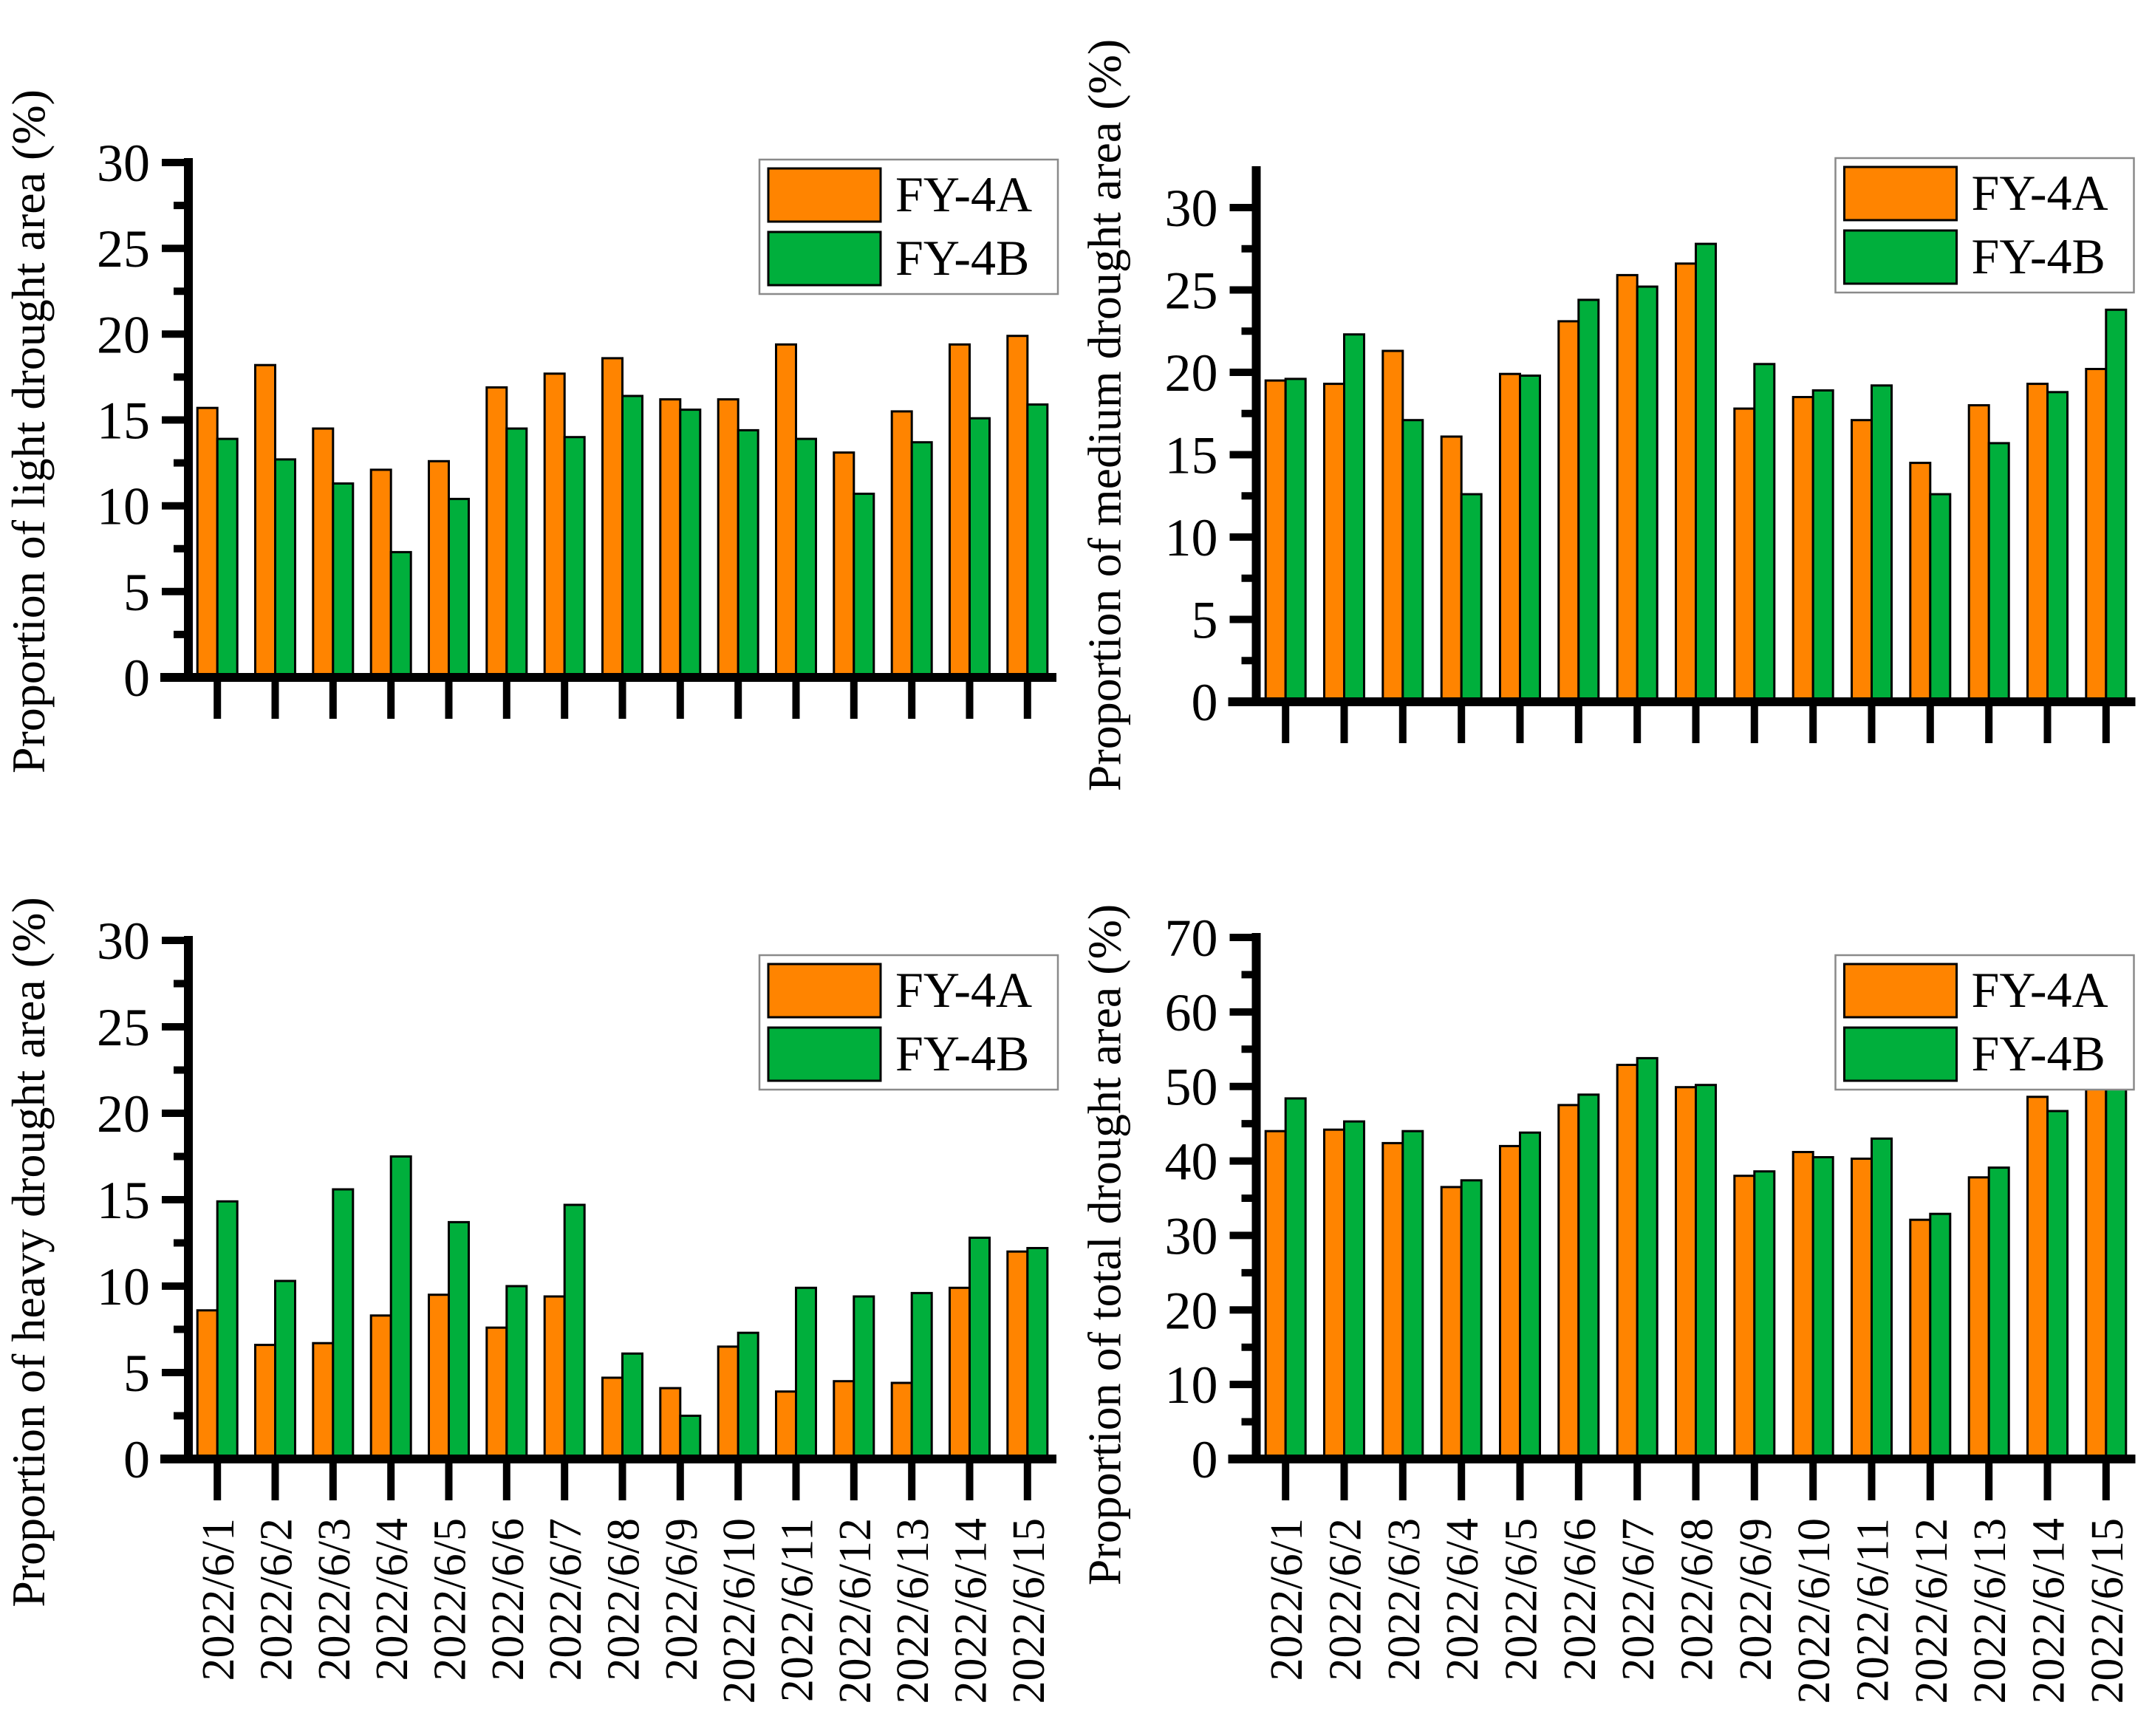 This screenshot has height=1736, width=2152. What do you see at coordinates (971, 1610) in the screenshot?
I see `x-tick-label: 2022/6/14` at bounding box center [971, 1610].